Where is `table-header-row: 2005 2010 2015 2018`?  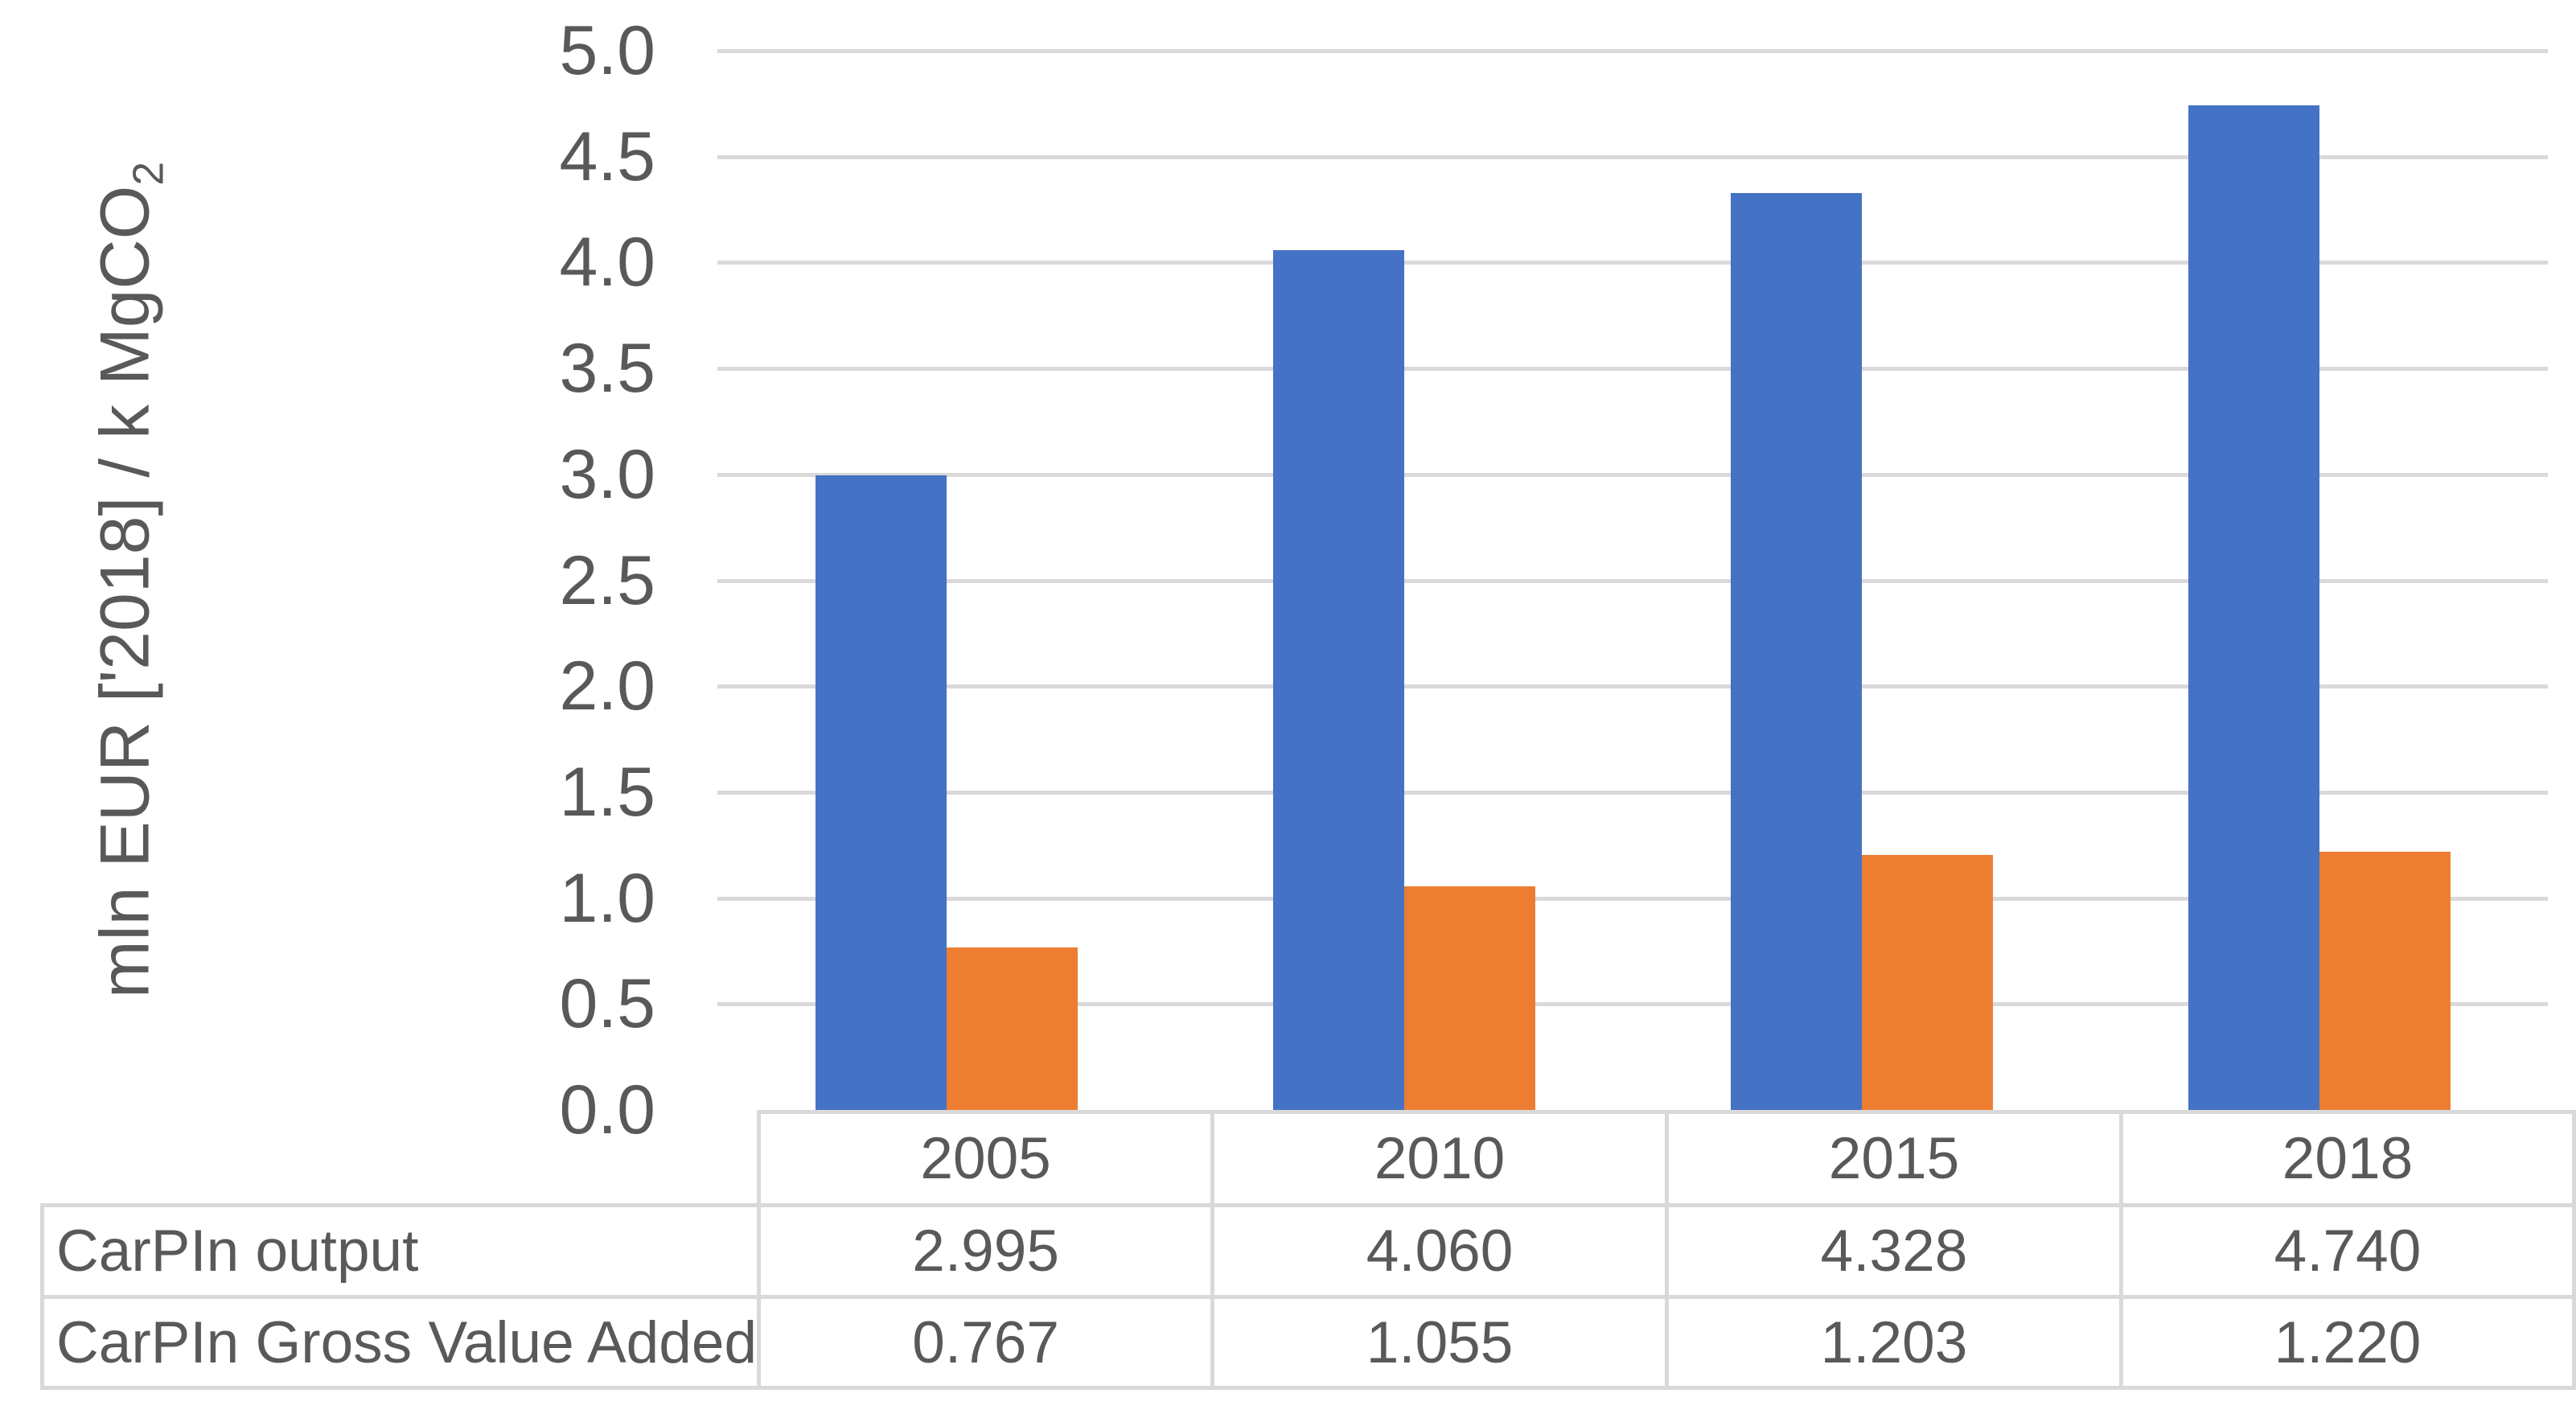 table-header-row: 2005 2010 2015 2018 is located at coordinates (1309, 1158).